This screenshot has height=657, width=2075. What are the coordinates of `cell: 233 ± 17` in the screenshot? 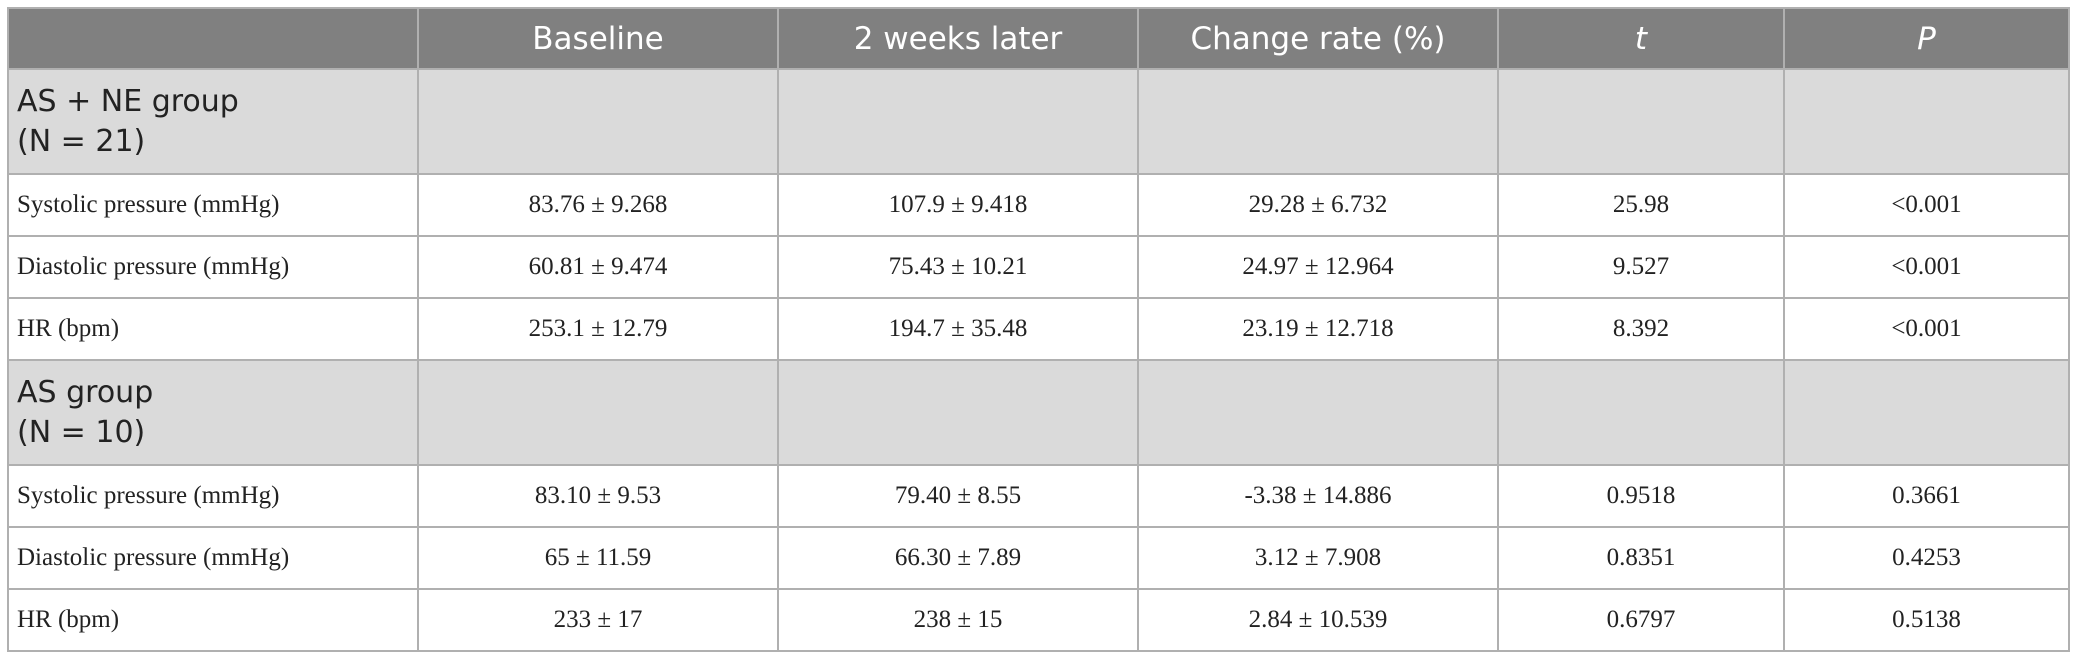 It's located at (598, 620).